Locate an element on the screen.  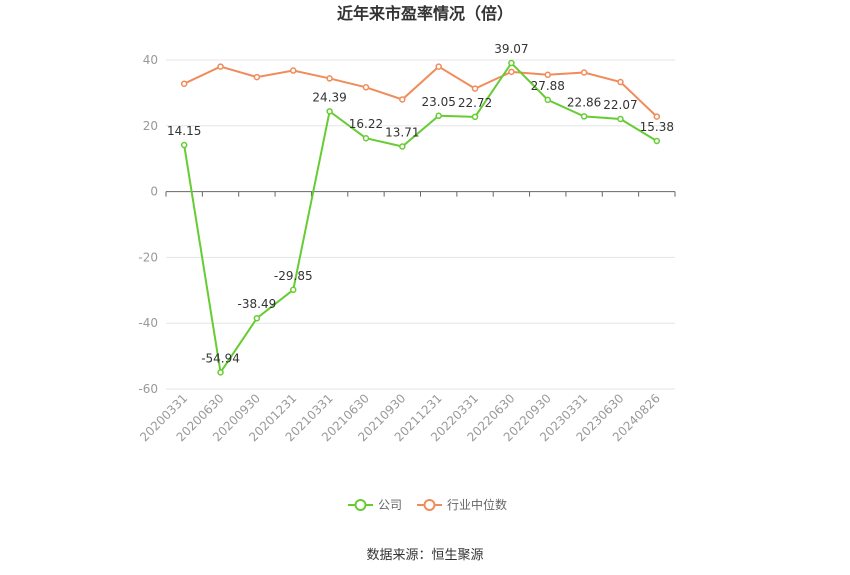
data-label: 13.71 is located at coordinates (402, 132).